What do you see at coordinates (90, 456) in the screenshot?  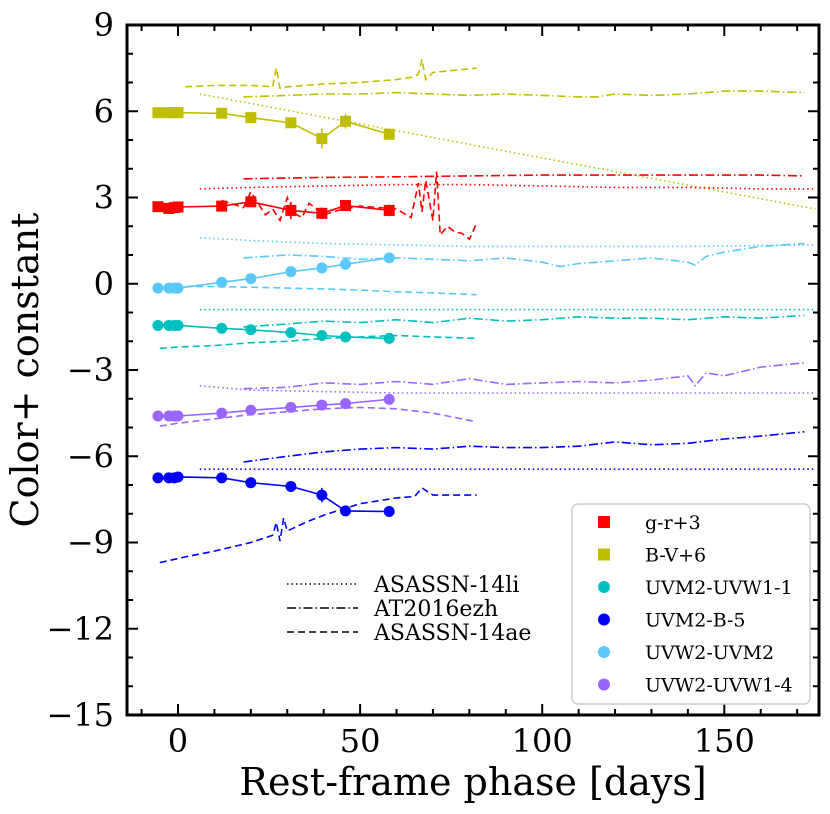 I see `y-tick-label: −6` at bounding box center [90, 456].